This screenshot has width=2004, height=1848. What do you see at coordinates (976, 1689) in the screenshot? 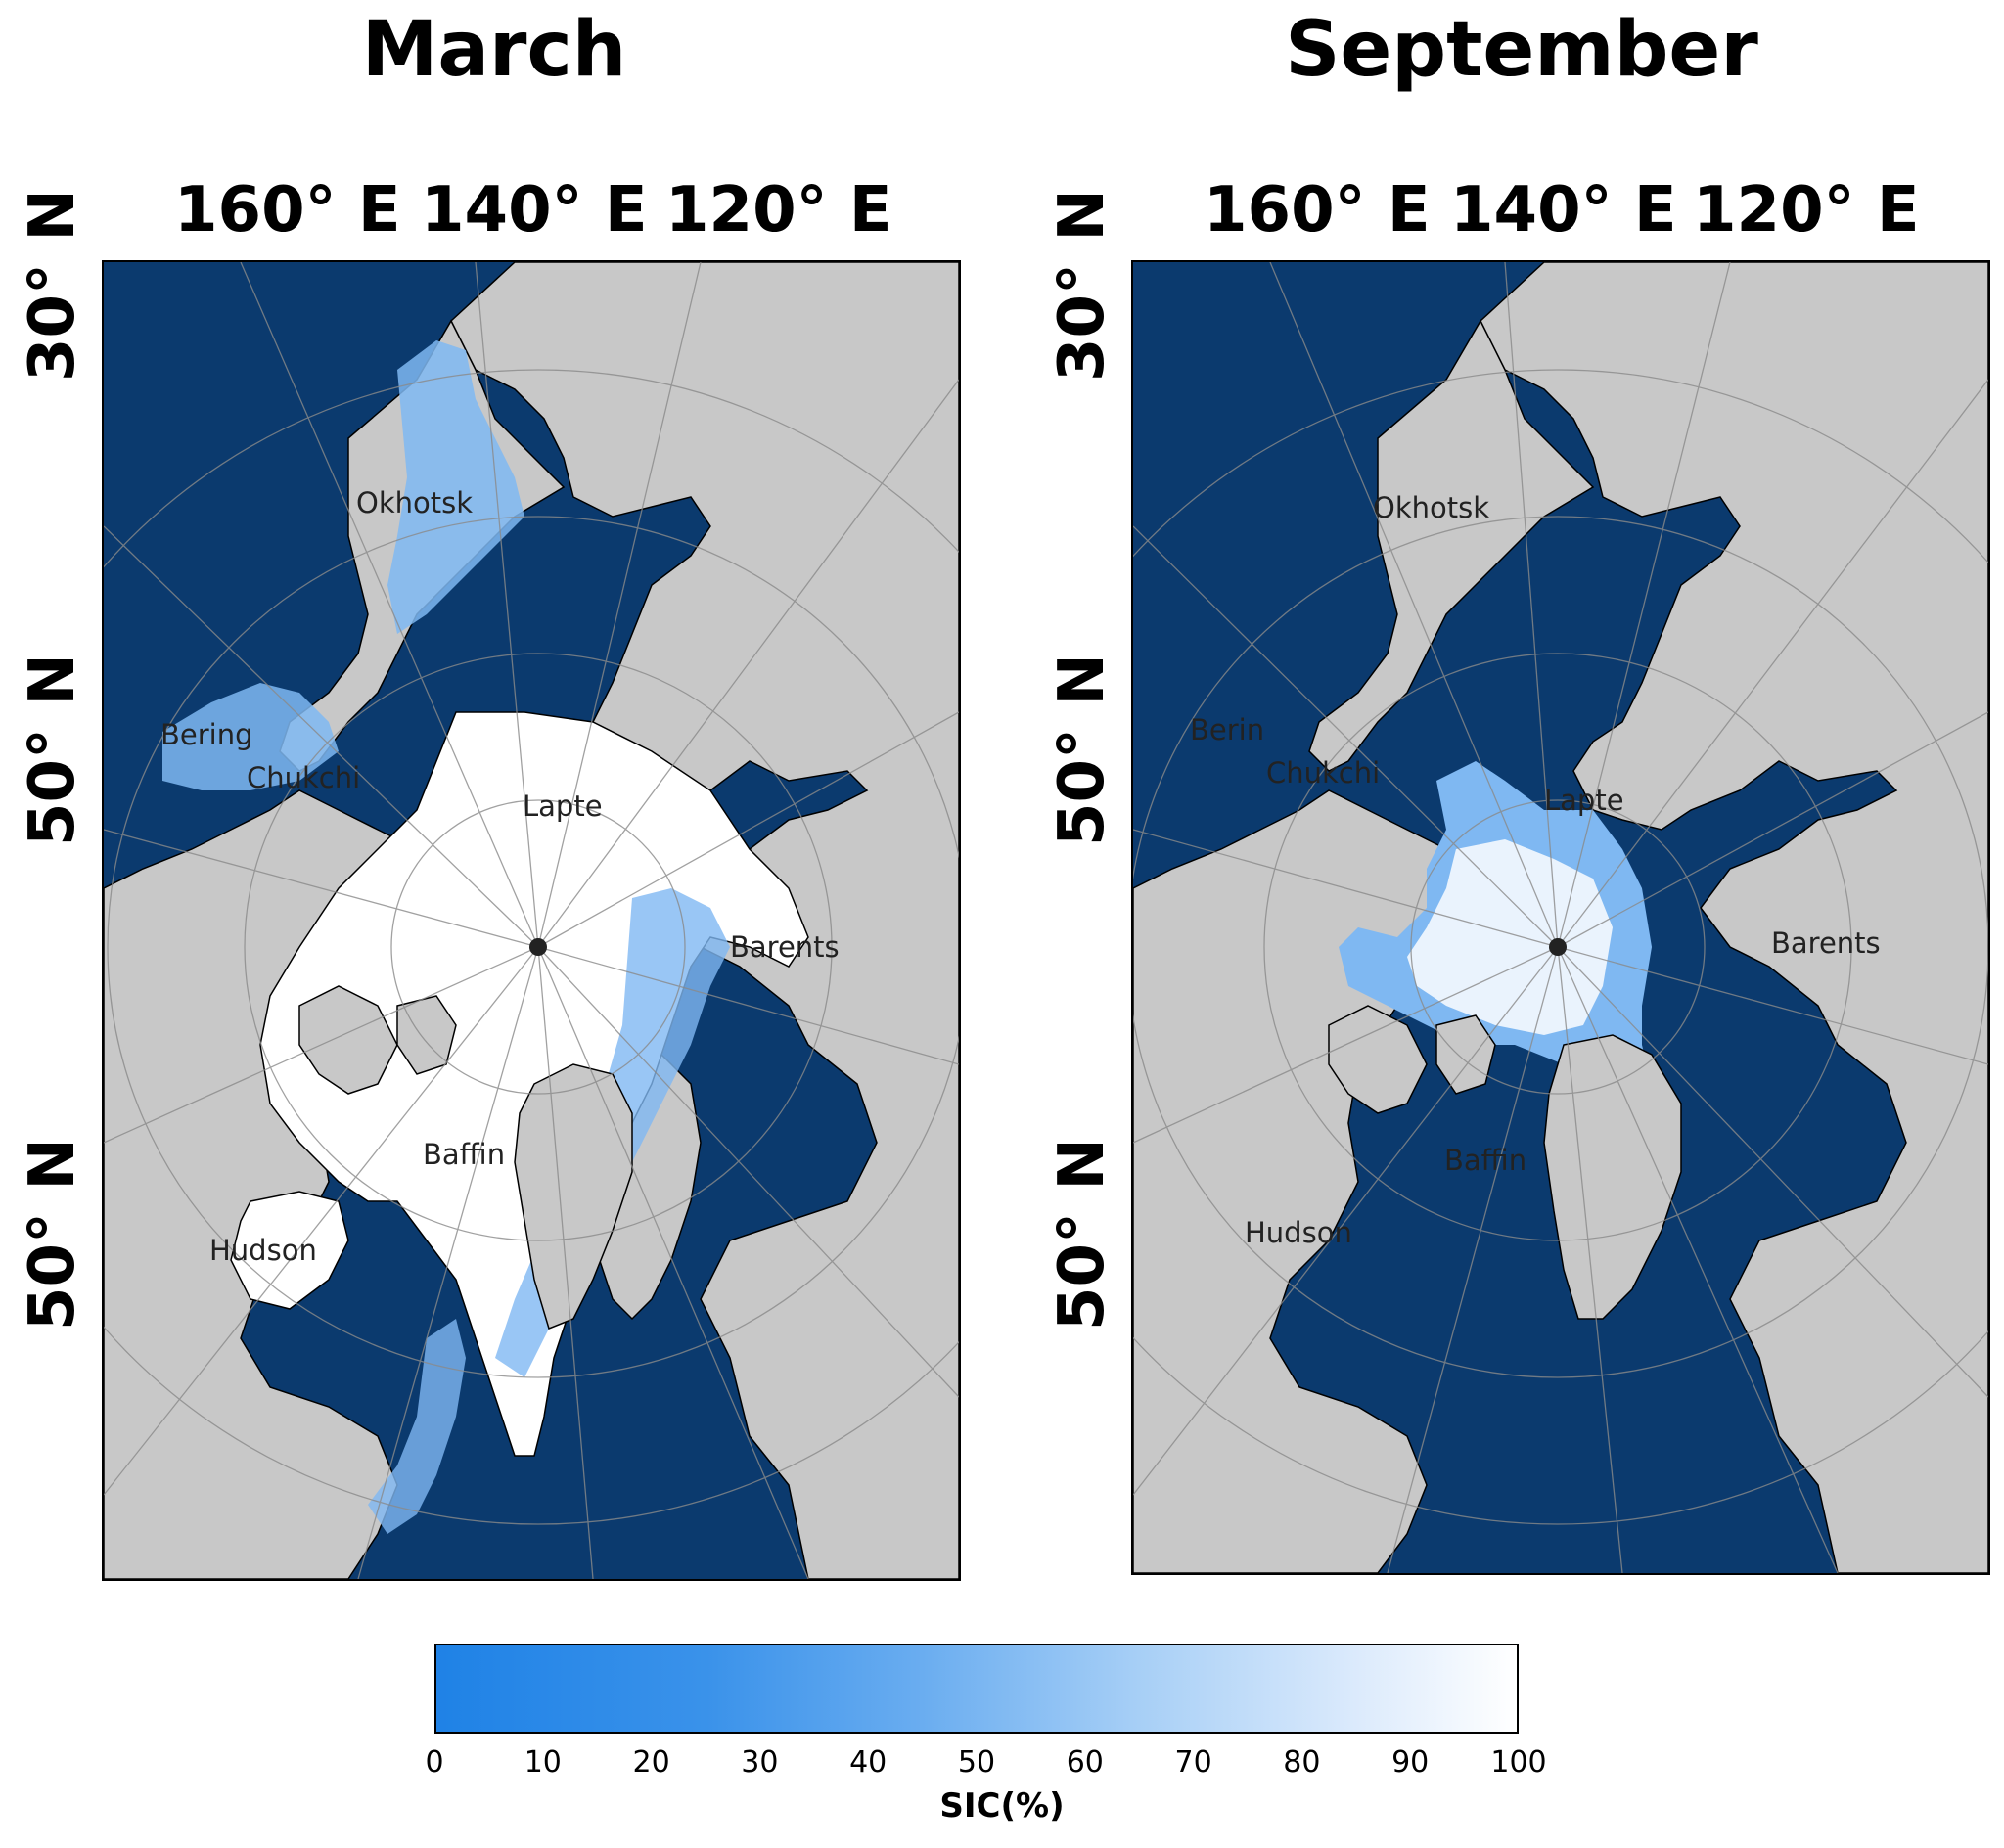
I see `colorbar-gradient` at bounding box center [976, 1689].